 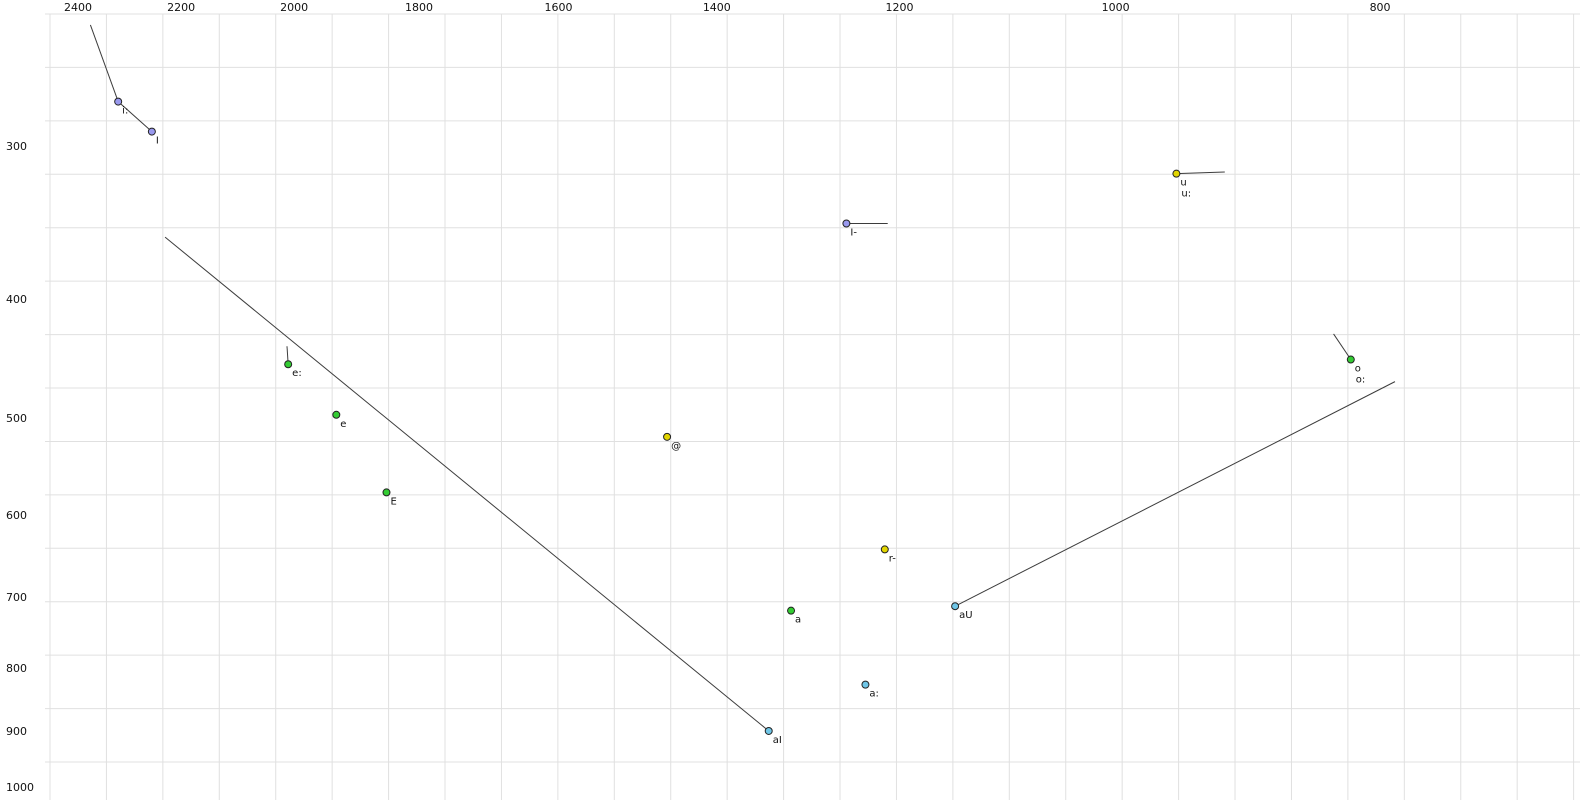 I want to click on data-point-label: aI, so click(x=777, y=740).